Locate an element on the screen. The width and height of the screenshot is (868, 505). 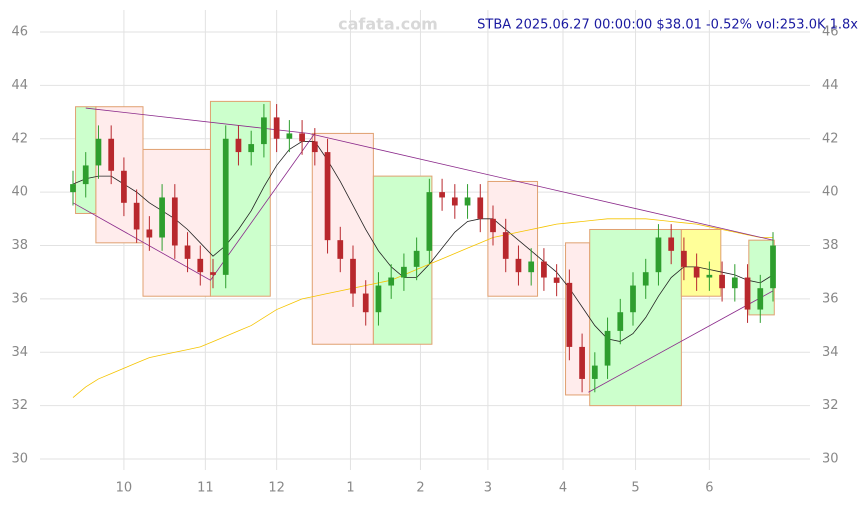
y-tick-label: 32 is located at coordinates (19, 405).